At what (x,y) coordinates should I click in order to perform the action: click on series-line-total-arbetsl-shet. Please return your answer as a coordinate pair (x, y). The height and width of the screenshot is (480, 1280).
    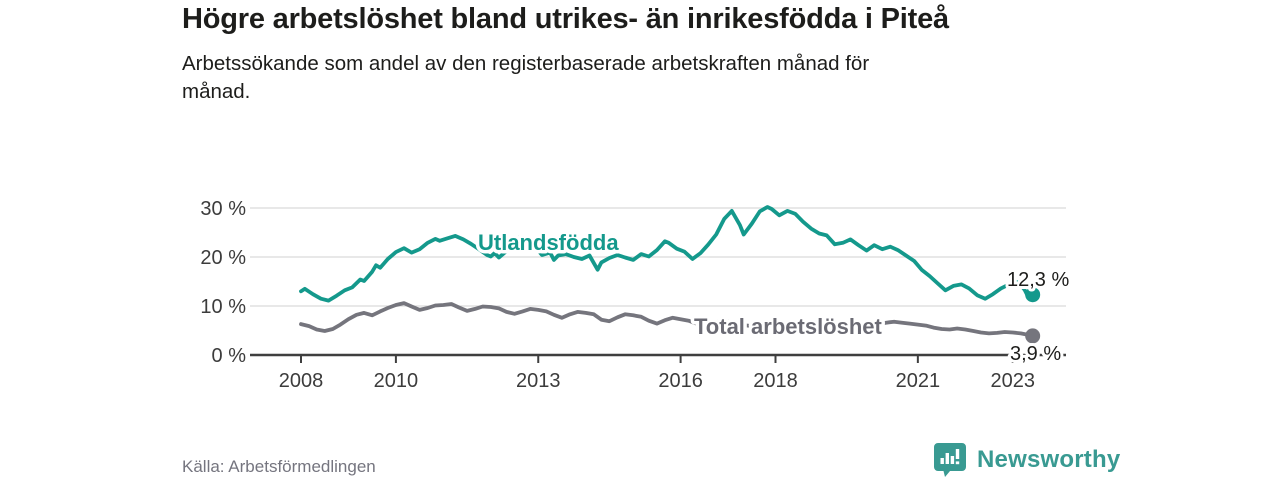
    Looking at the image, I should click on (667, 319).